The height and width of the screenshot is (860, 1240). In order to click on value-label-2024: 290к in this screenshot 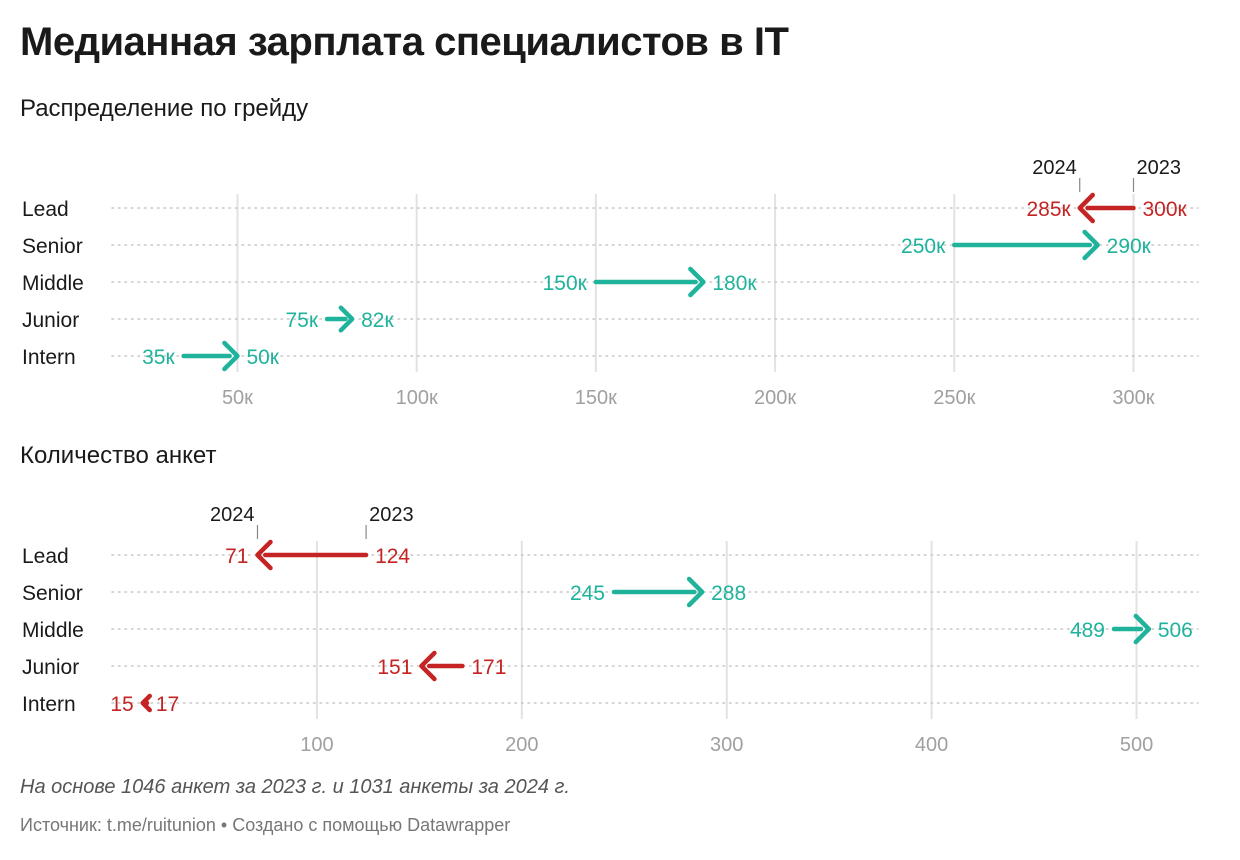, I will do `click(1129, 246)`.